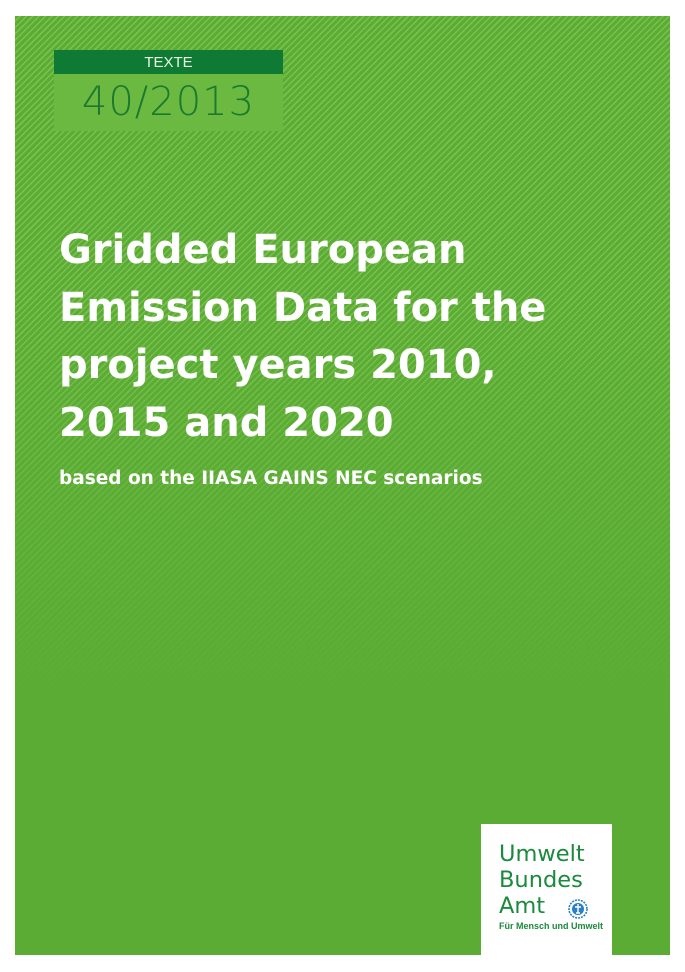  Describe the element at coordinates (168, 62) in the screenshot. I see `series-label: TEXTE` at that location.